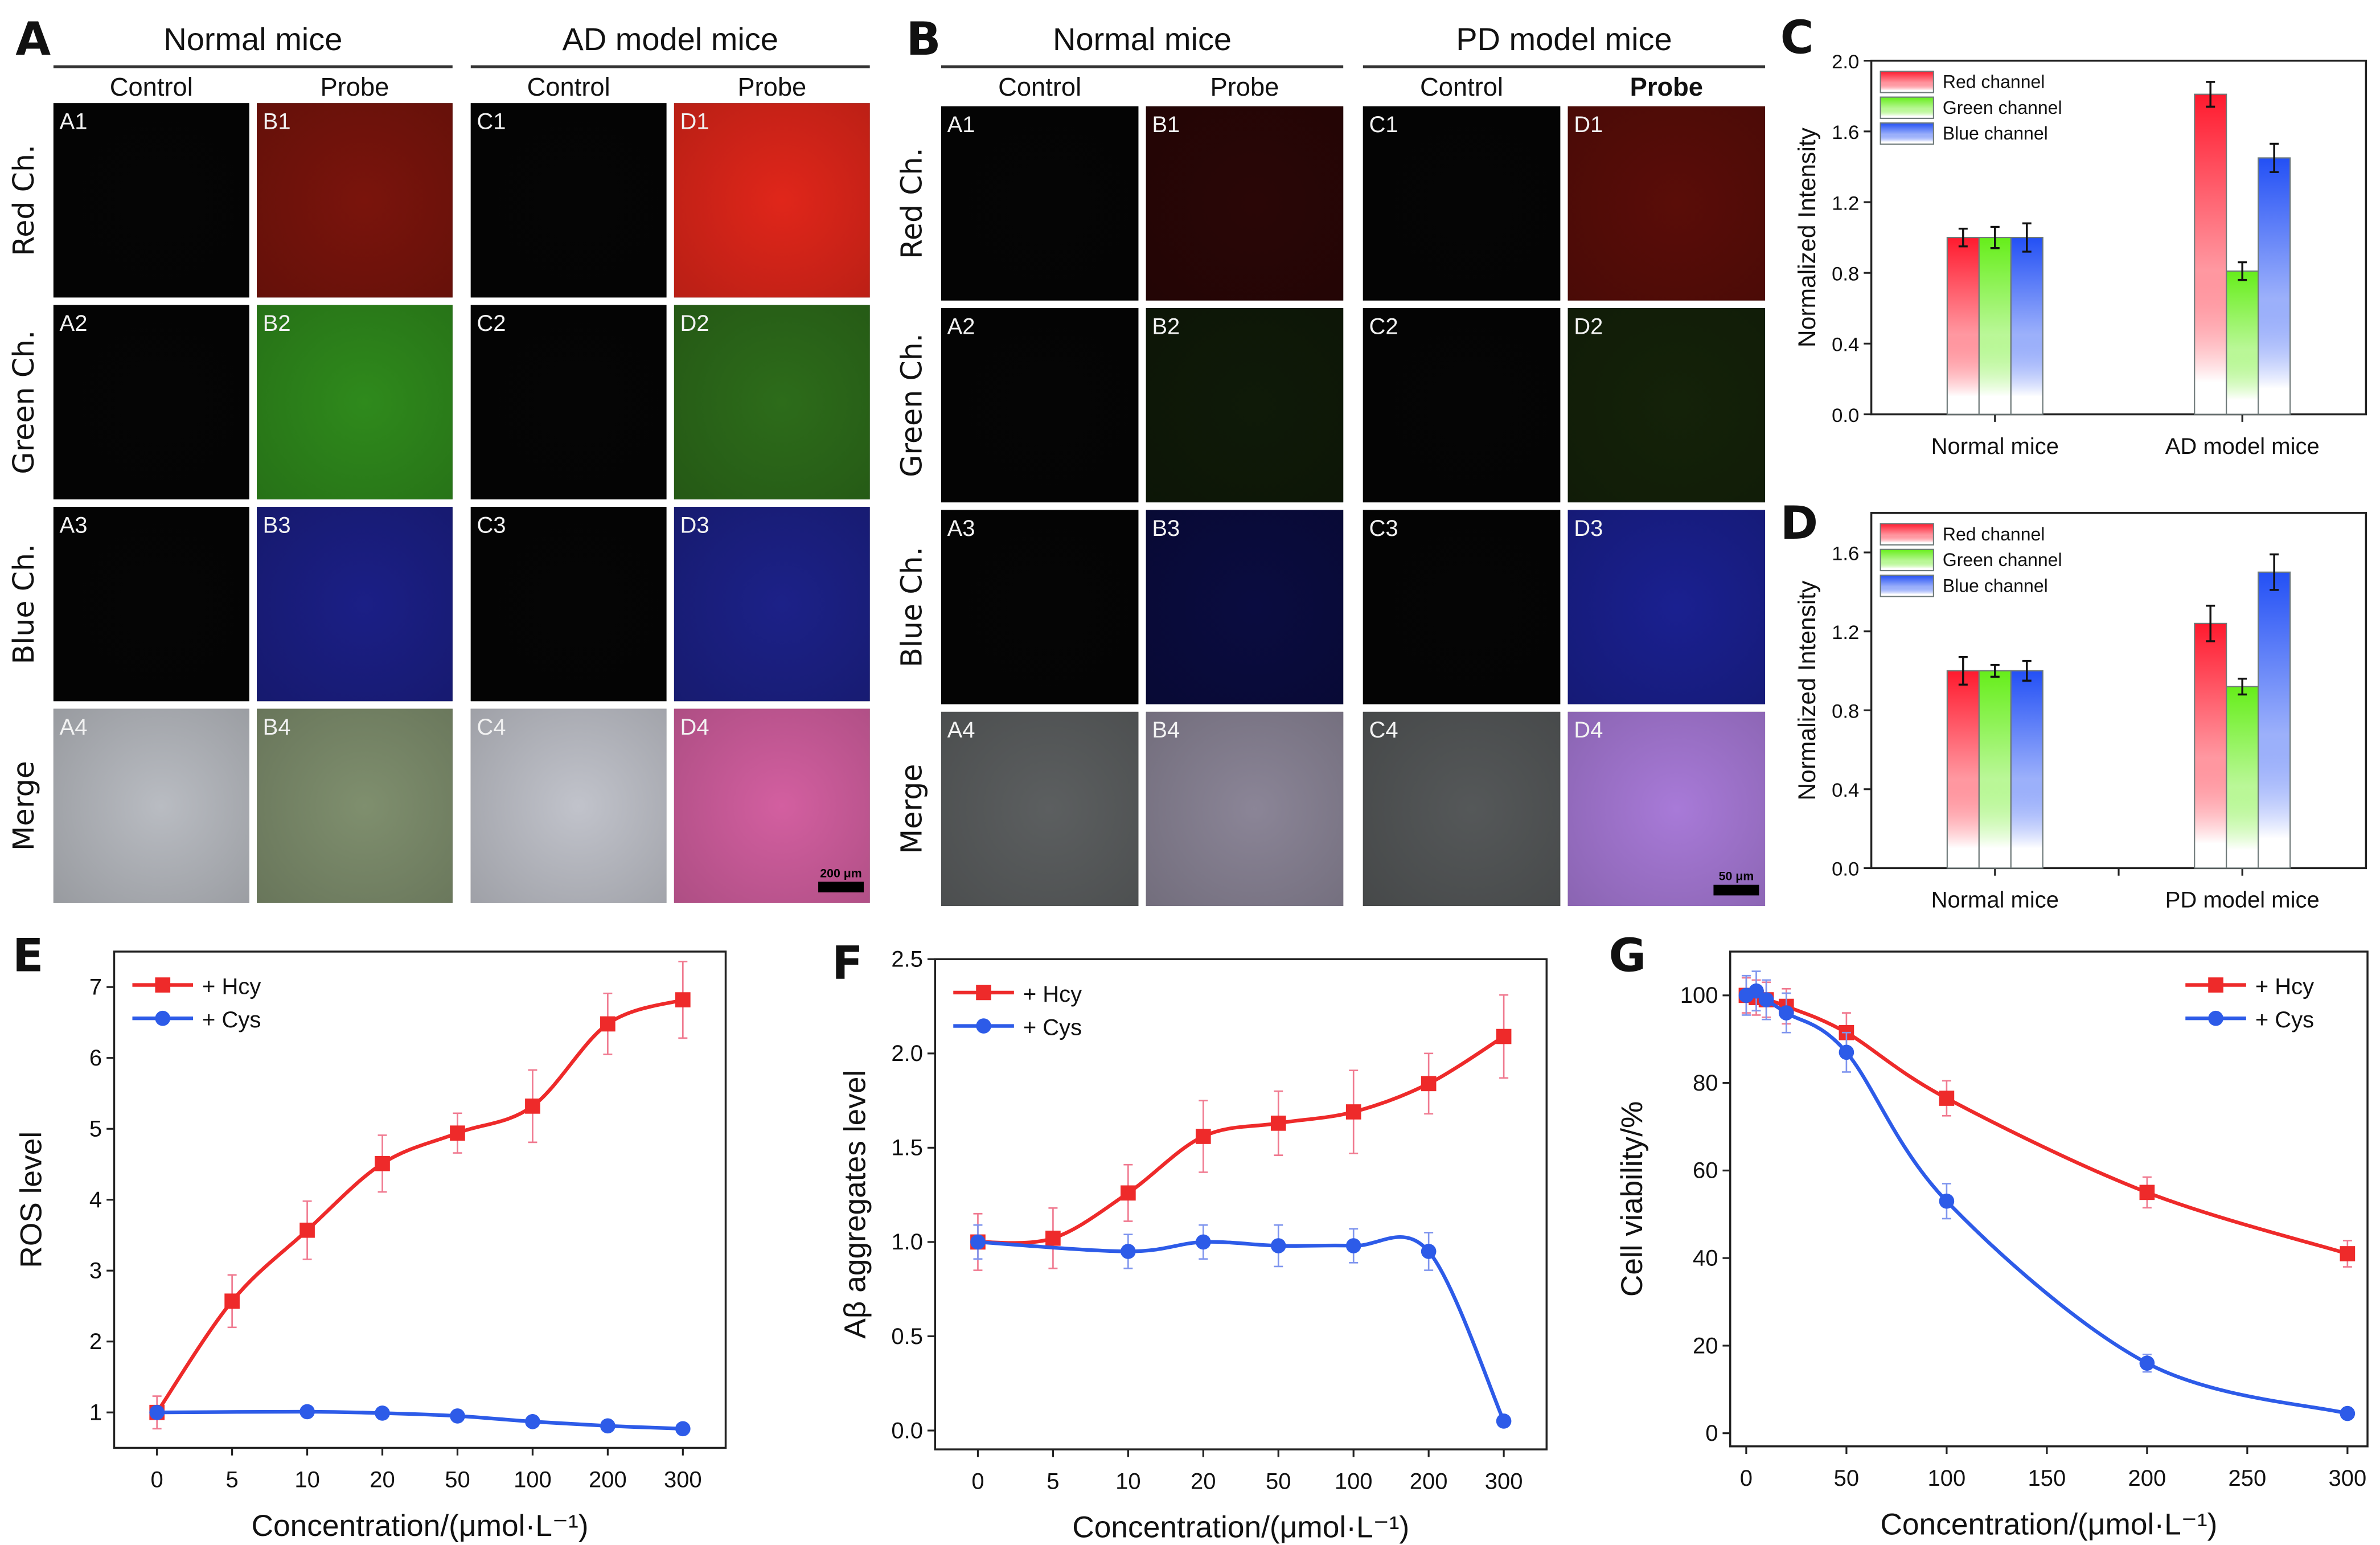 Image resolution: width=2380 pixels, height=1545 pixels. What do you see at coordinates (670, 39) in the screenshot?
I see `group-title-ad-model-mice: AD model mice` at bounding box center [670, 39].